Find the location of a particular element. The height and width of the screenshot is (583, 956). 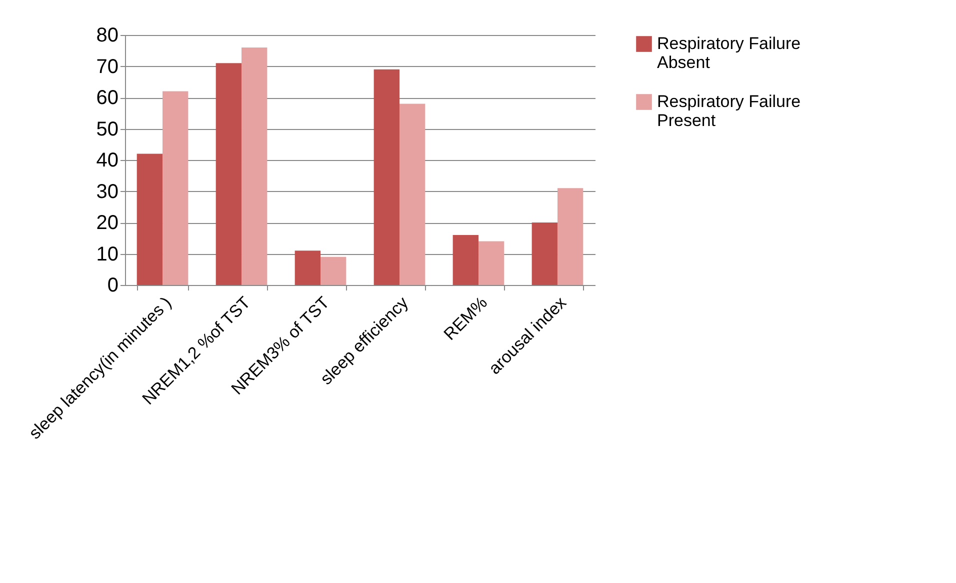

y-tick-label: 0 is located at coordinates (112, 285).